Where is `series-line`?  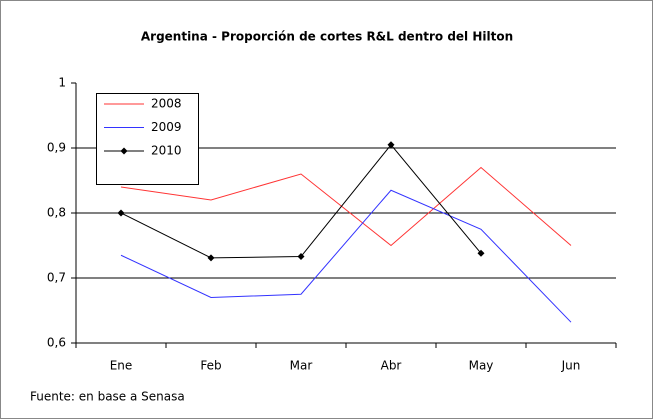
series-line is located at coordinates (346, 206).